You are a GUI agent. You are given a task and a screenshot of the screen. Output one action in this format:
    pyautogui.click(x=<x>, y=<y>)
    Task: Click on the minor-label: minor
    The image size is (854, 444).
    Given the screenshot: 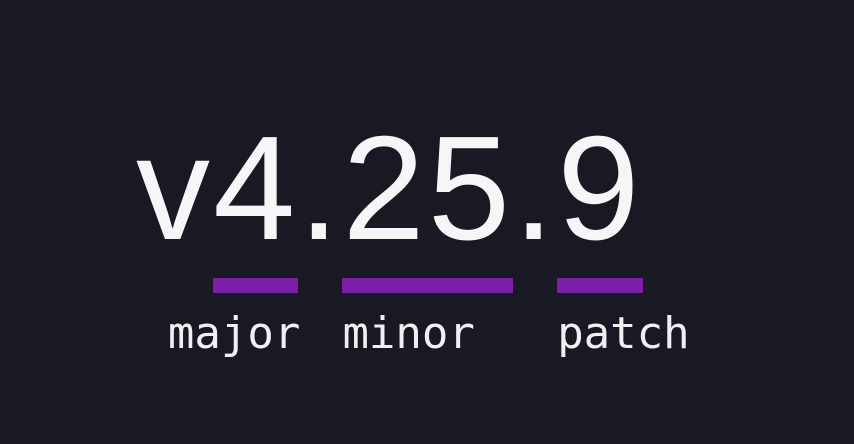 What is the action you would take?
    pyautogui.click(x=408, y=333)
    